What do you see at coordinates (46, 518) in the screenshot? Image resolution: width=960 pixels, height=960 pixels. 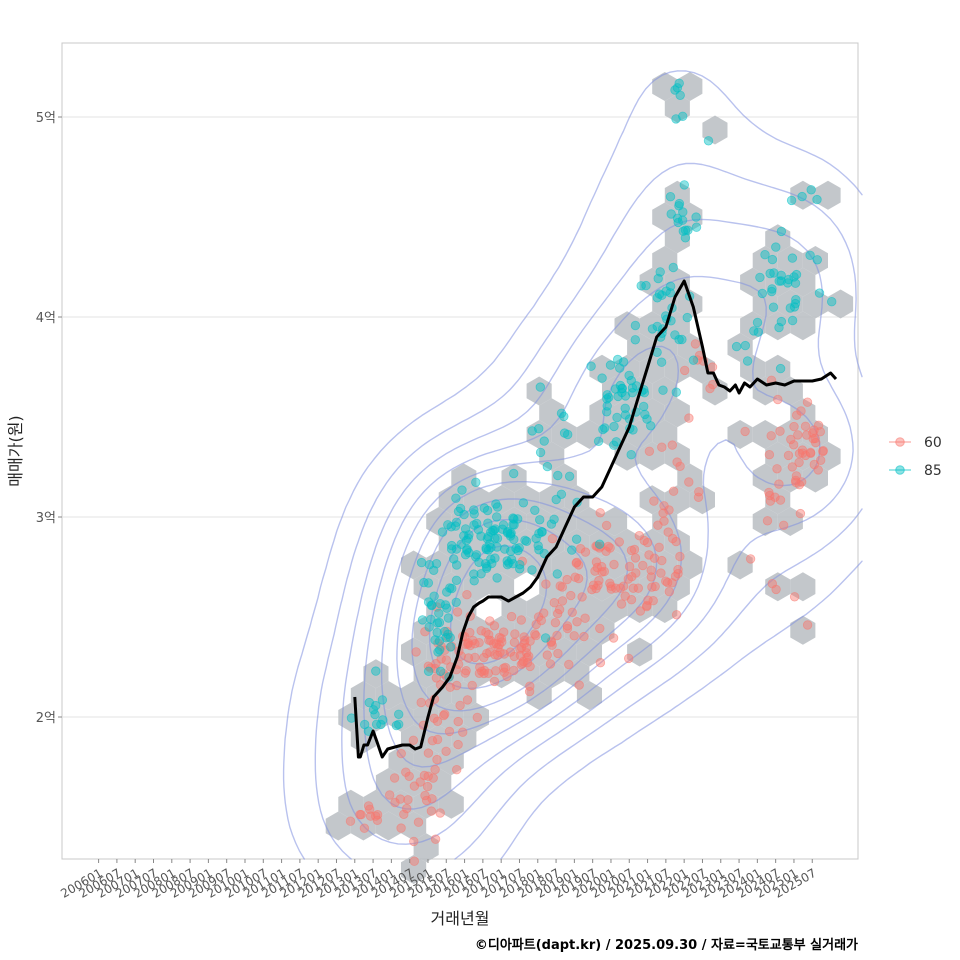 I see `y-tick-label: 3억` at bounding box center [46, 518].